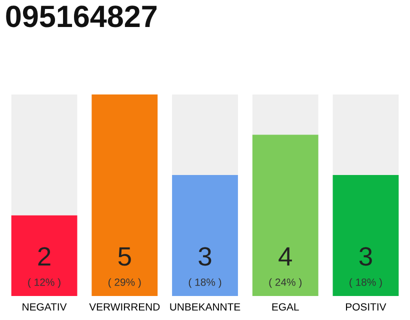 Image resolution: width=410 pixels, height=320 pixels. Describe the element at coordinates (285, 267) in the screenshot. I see `data-label: 4 ( 24% )` at that location.